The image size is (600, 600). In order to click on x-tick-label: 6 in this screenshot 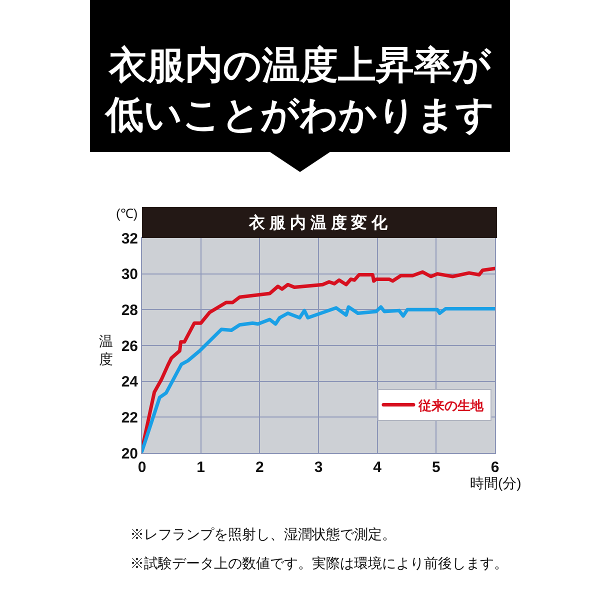, I will do `click(495, 467)`.